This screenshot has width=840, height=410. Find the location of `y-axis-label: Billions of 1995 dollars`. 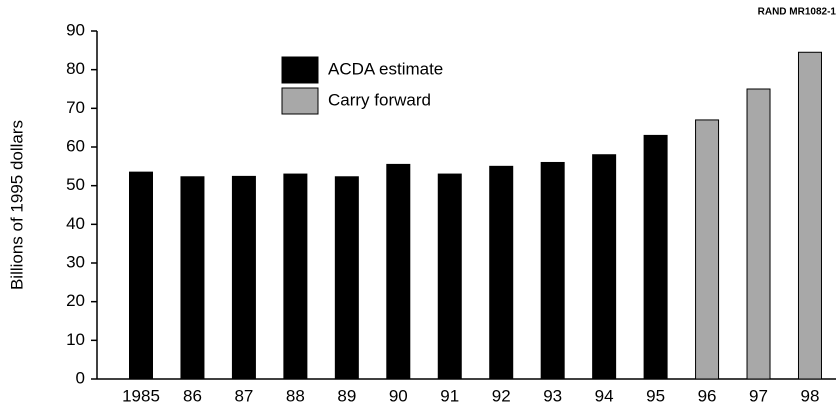

y-axis-label: Billions of 1995 dollars is located at coordinates (16, 205).